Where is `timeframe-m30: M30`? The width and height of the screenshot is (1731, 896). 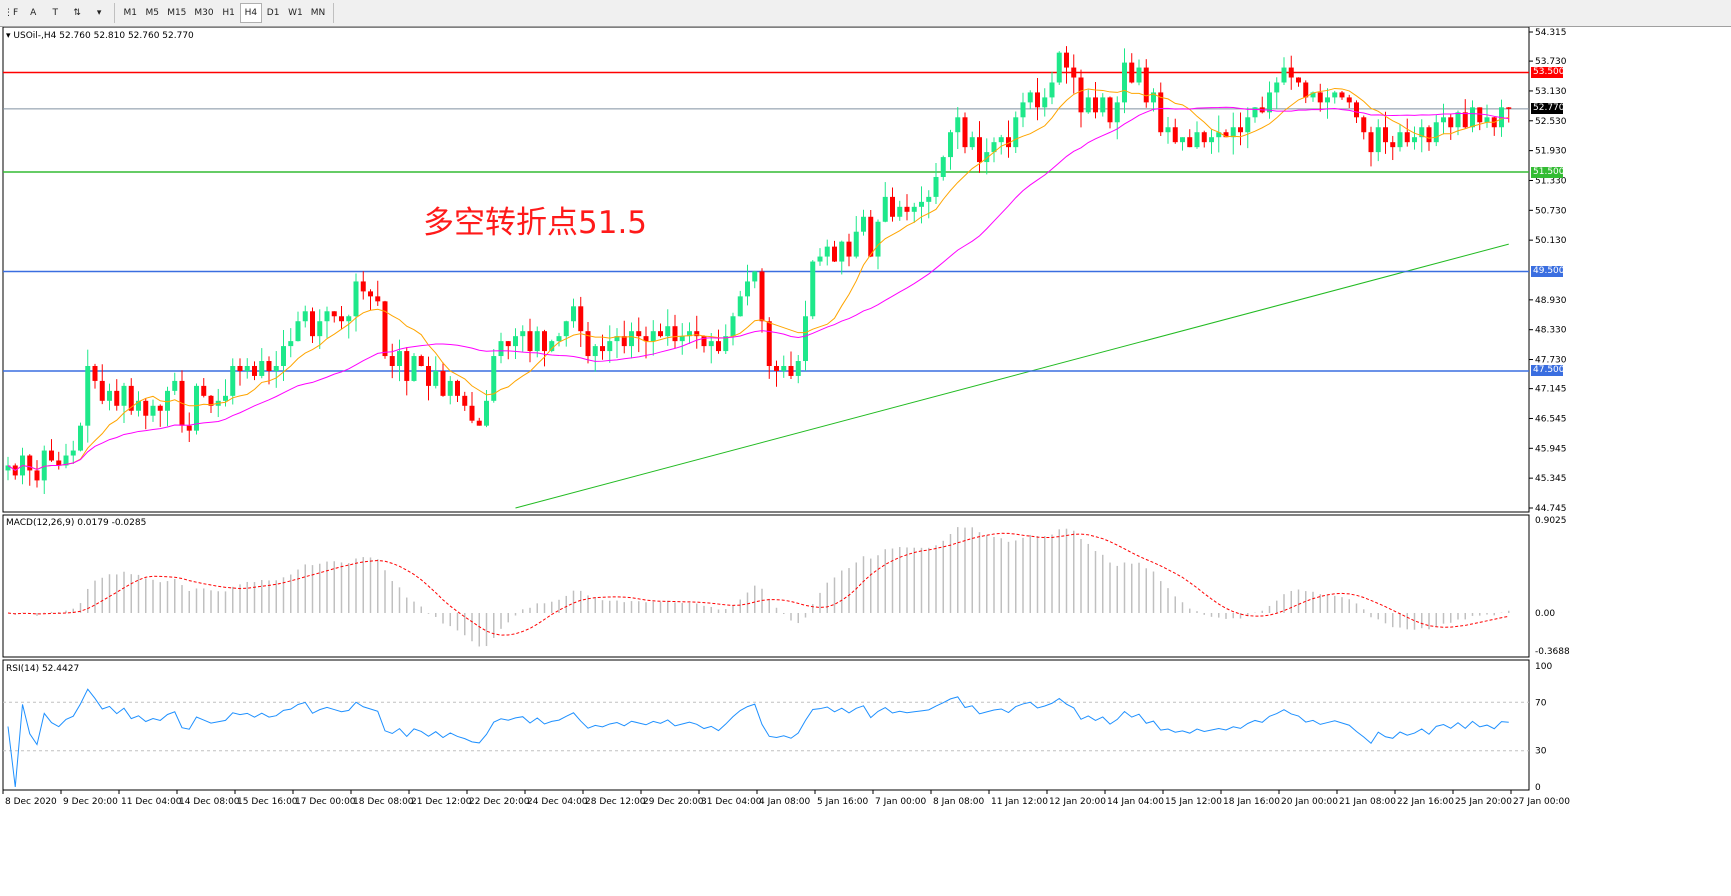 timeframe-m30: M30 is located at coordinates (204, 13).